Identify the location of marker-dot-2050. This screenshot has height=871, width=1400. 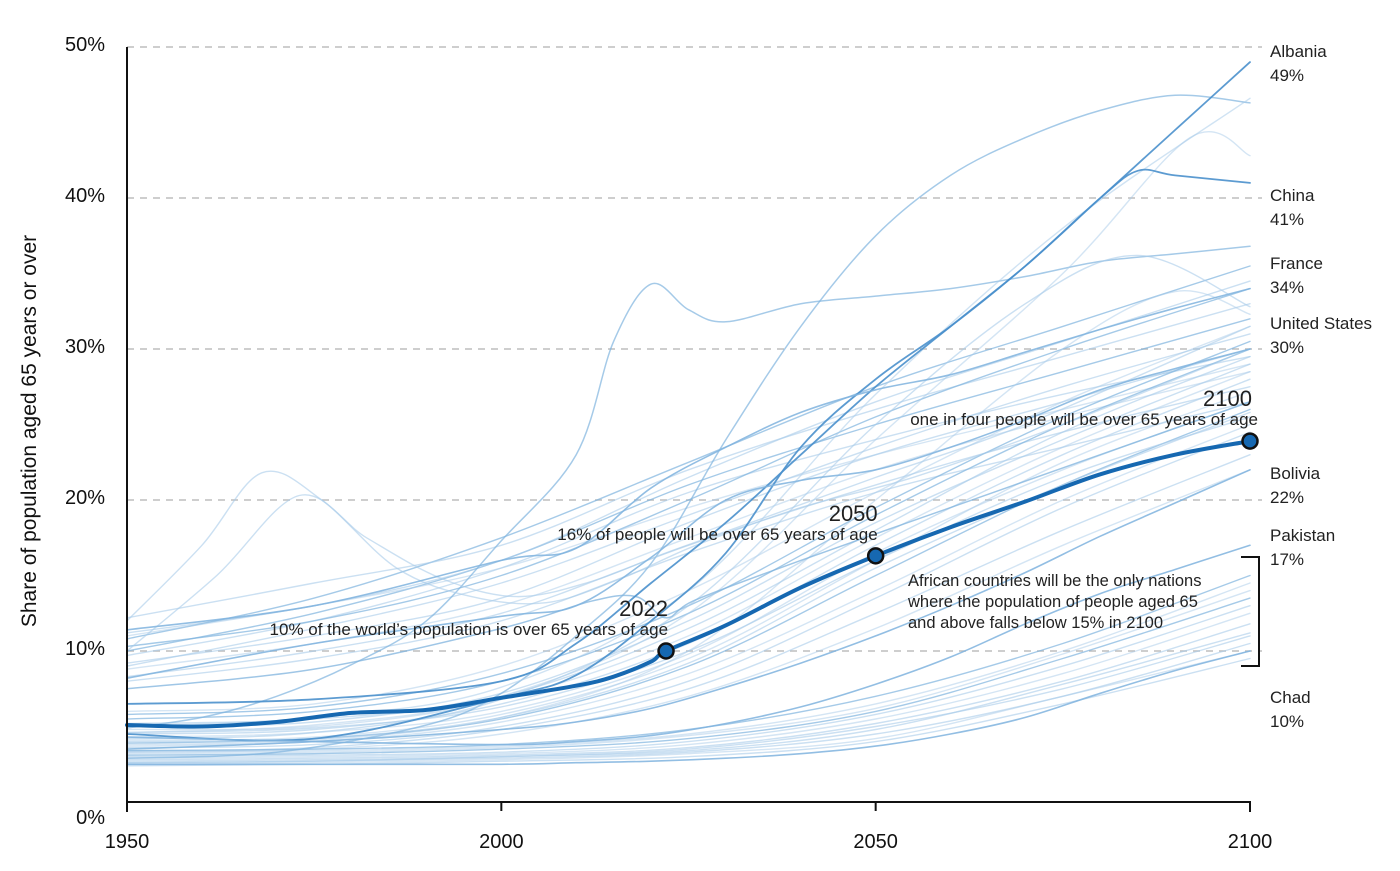
(875, 556).